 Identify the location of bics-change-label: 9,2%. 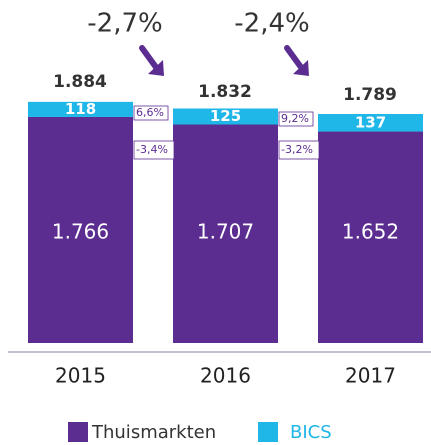
(295, 118).